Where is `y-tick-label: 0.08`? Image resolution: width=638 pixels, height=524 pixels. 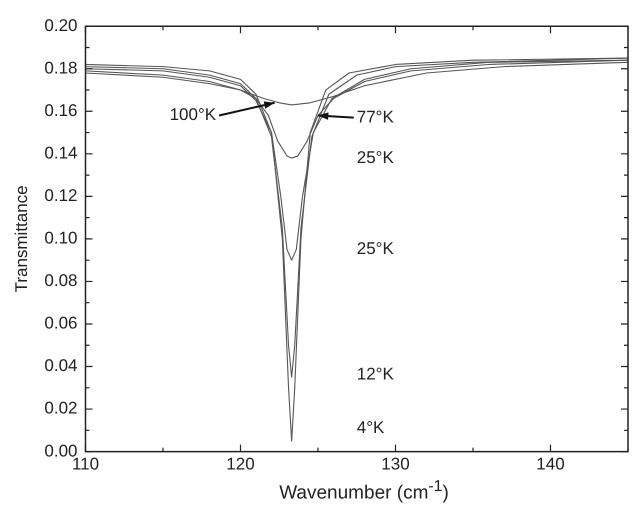
y-tick-label: 0.08 is located at coordinates (61, 280).